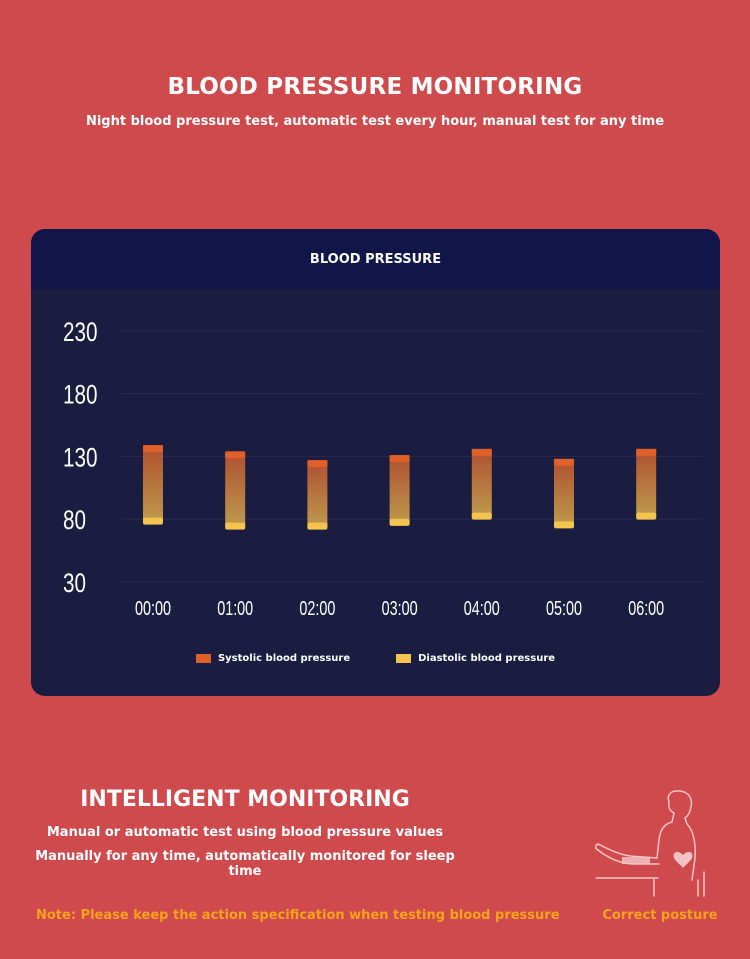  I want to click on x-tick-label: 00:00, so click(153, 609).